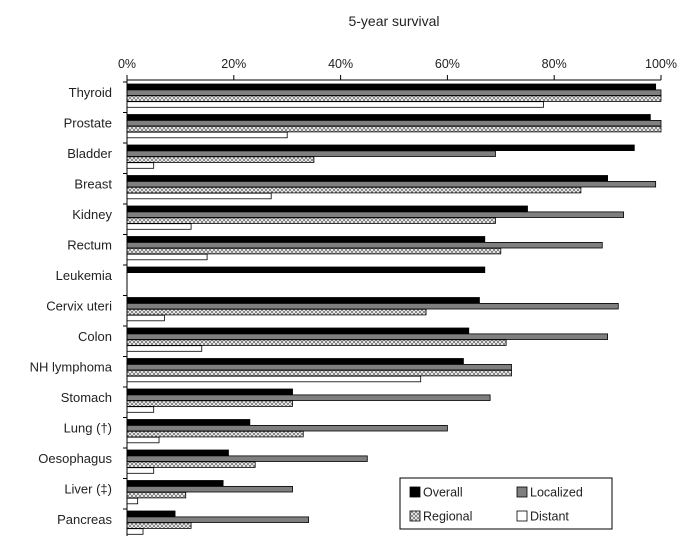 The height and width of the screenshot is (541, 679). Describe the element at coordinates (79, 306) in the screenshot. I see `category-label: Cervix uteri` at that location.